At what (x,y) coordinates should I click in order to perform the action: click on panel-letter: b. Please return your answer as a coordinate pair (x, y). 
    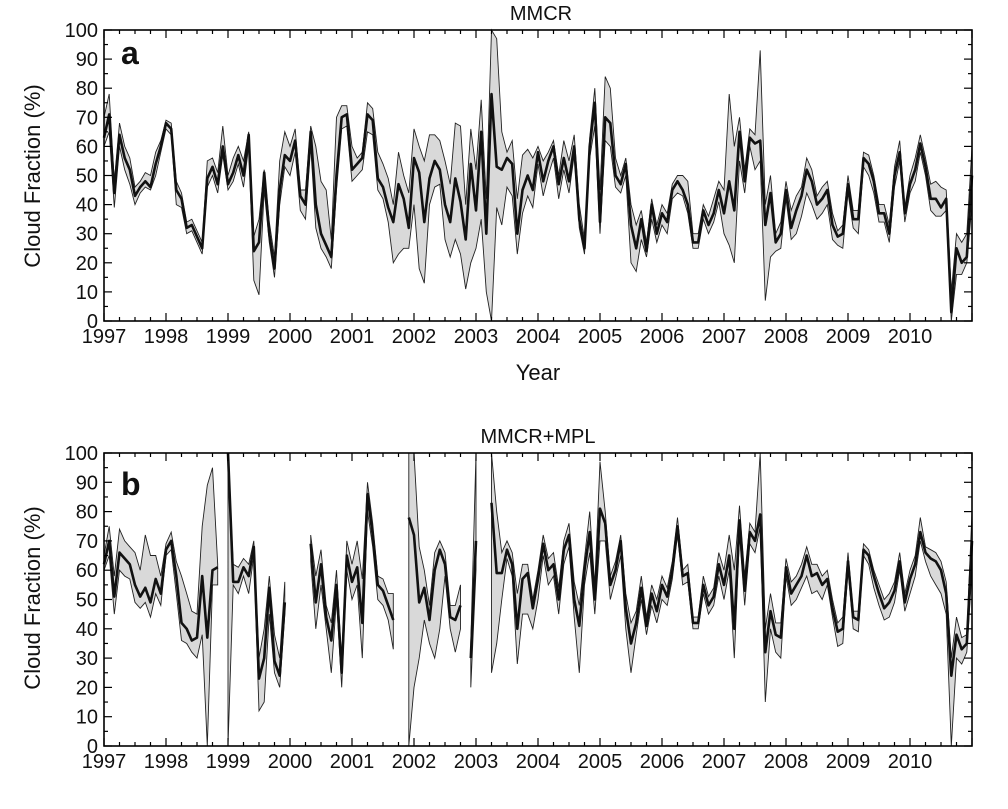
    Looking at the image, I should click on (131, 484).